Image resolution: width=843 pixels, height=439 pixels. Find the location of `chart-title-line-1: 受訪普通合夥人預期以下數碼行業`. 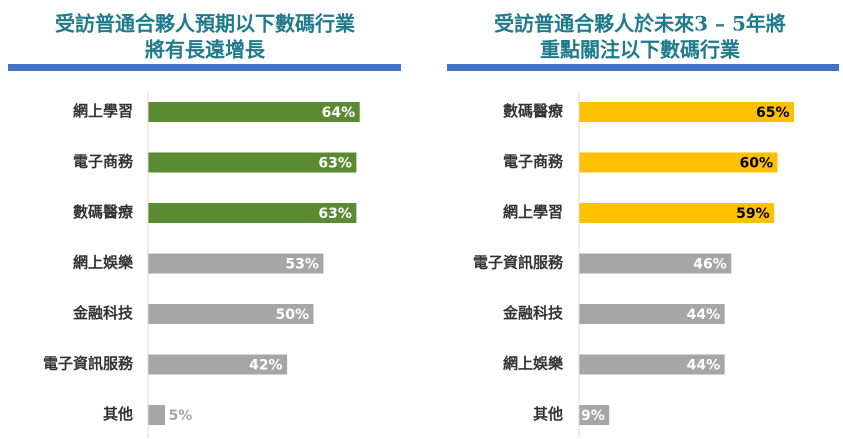

chart-title-line-1: 受訪普通合夥人預期以下數碼行業 is located at coordinates (205, 24).